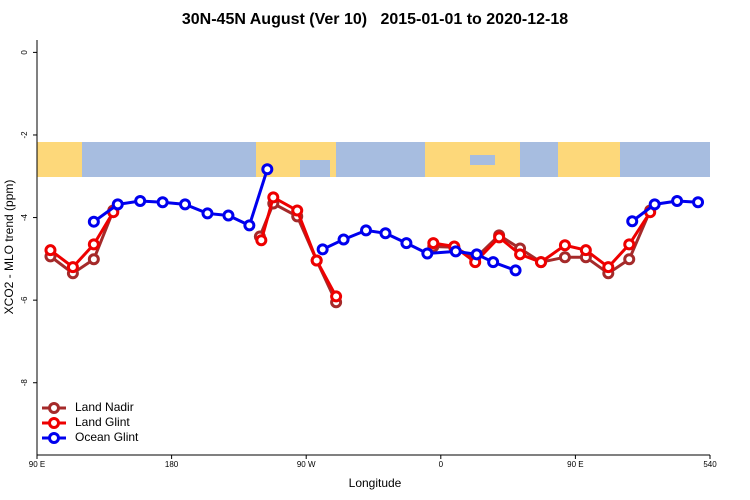 The width and height of the screenshot is (750, 500). I want to click on y-tick-label: -8, so click(24, 383).